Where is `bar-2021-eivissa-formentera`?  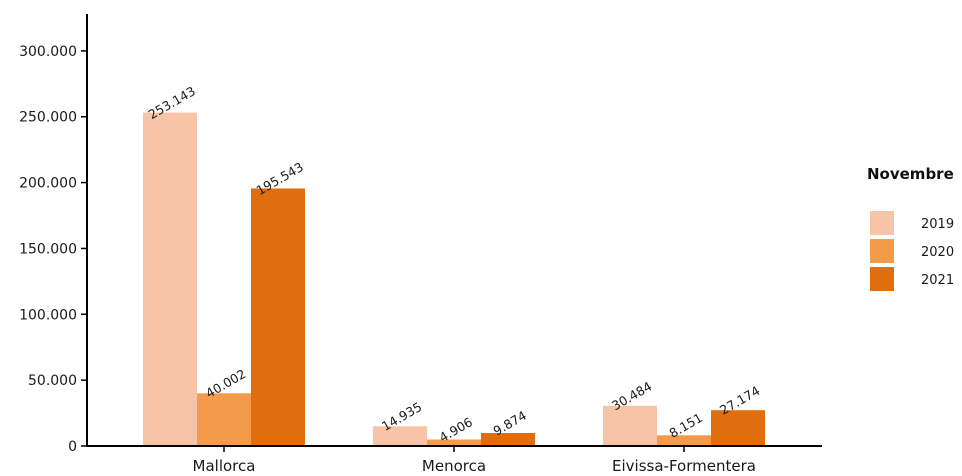 bar-2021-eivissa-formentera is located at coordinates (738, 428).